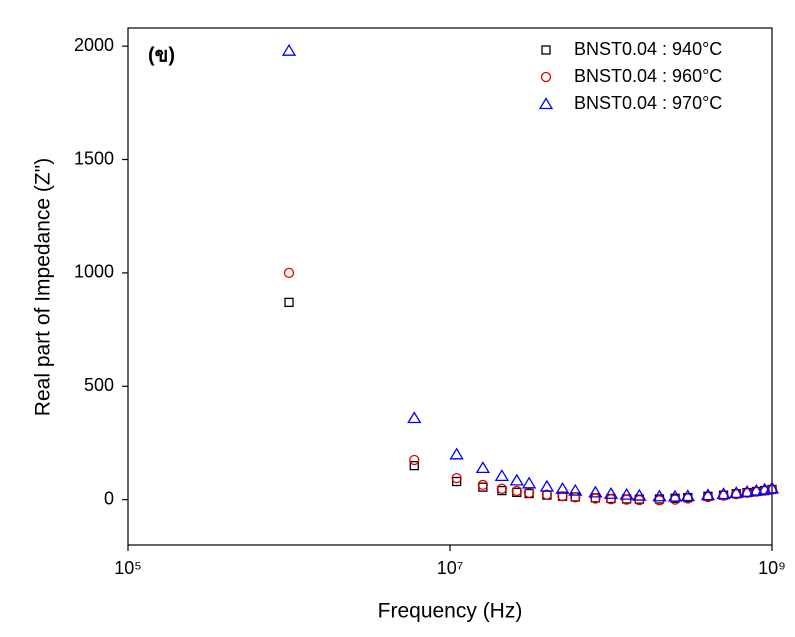  Describe the element at coordinates (772, 568) in the screenshot. I see `x-tick-label: 10⁹` at that location.